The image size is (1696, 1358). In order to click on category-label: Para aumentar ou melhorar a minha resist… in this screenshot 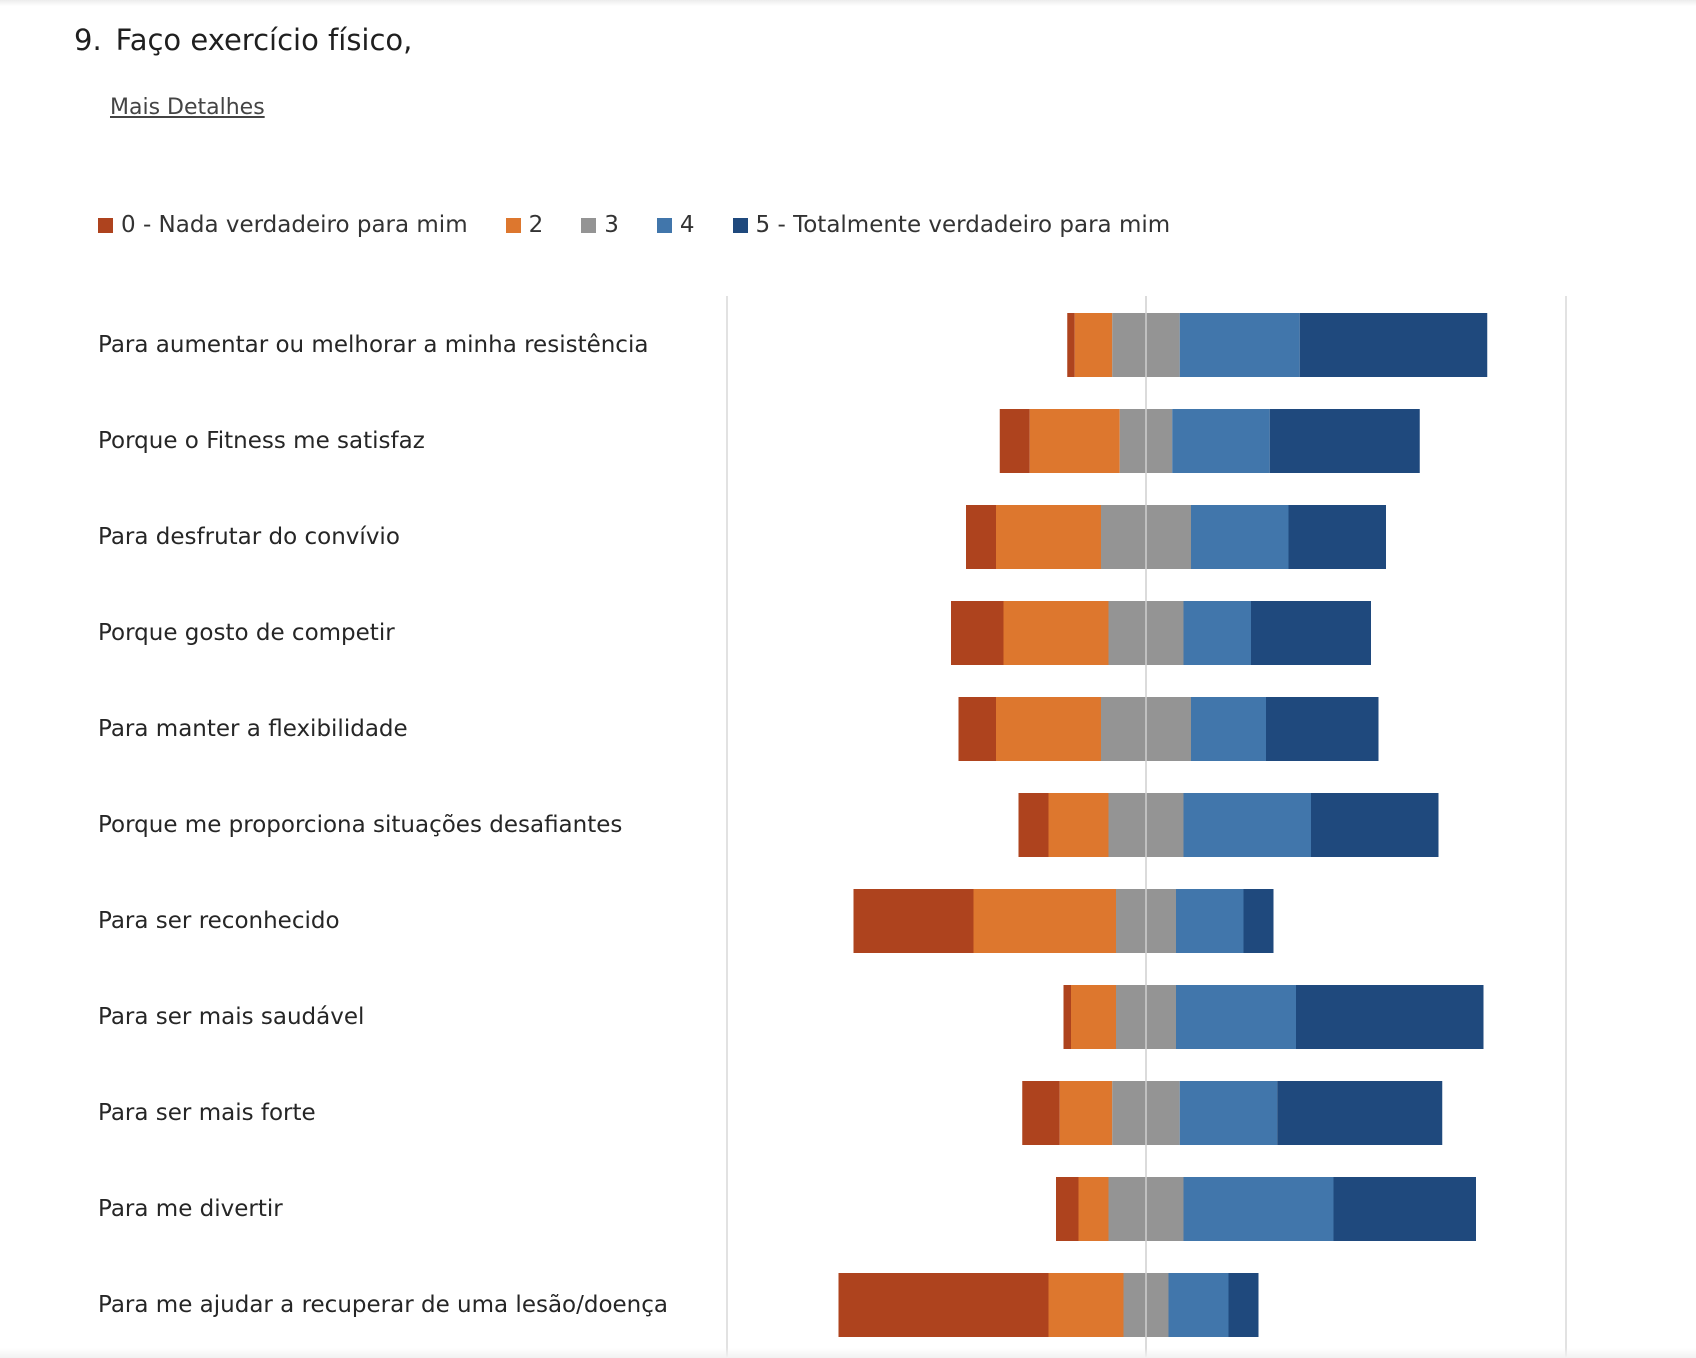, I will do `click(373, 345)`.